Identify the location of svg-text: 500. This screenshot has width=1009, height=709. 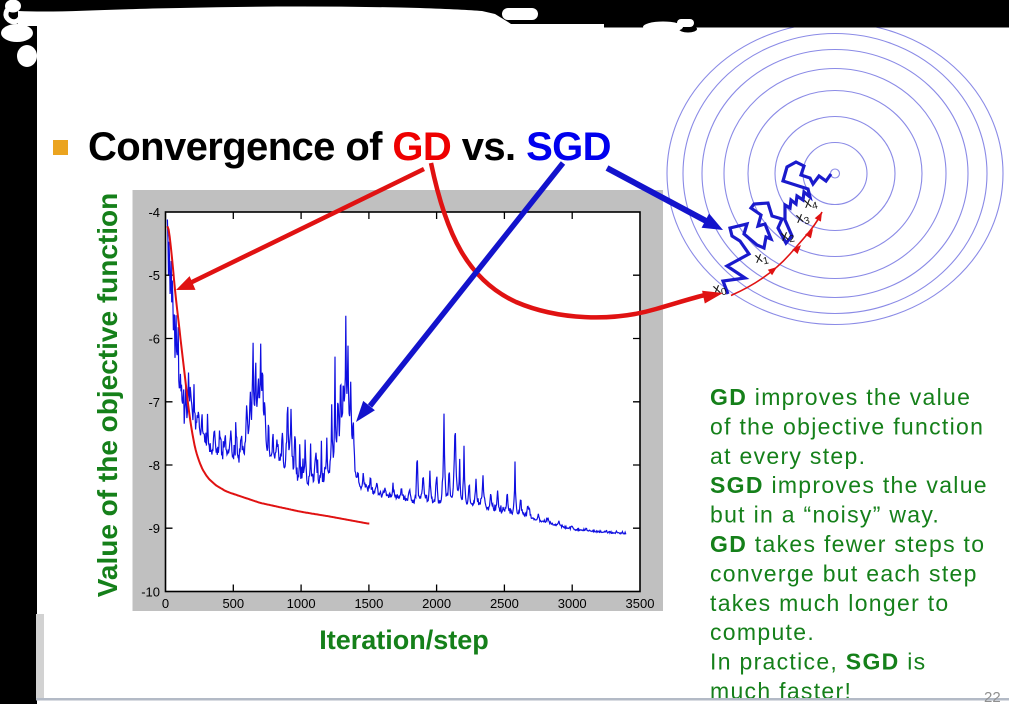
(233, 603).